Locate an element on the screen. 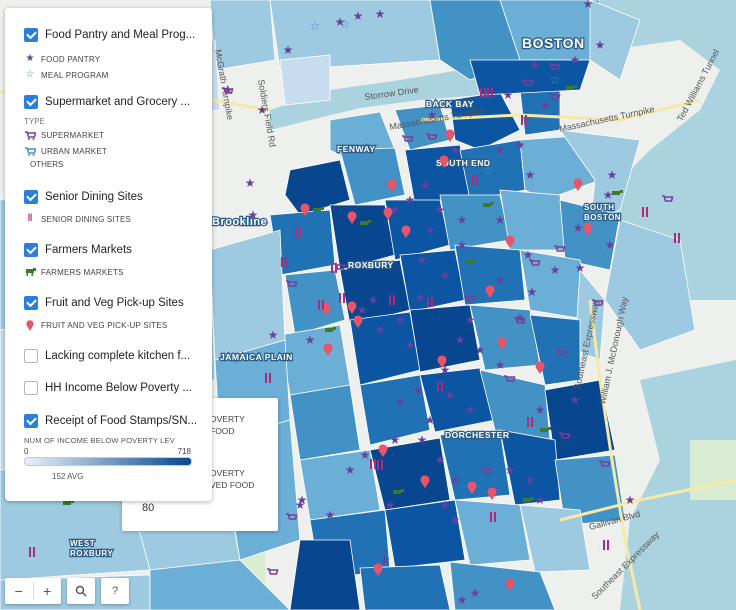  zoom-in-button: + is located at coordinates (47, 591).